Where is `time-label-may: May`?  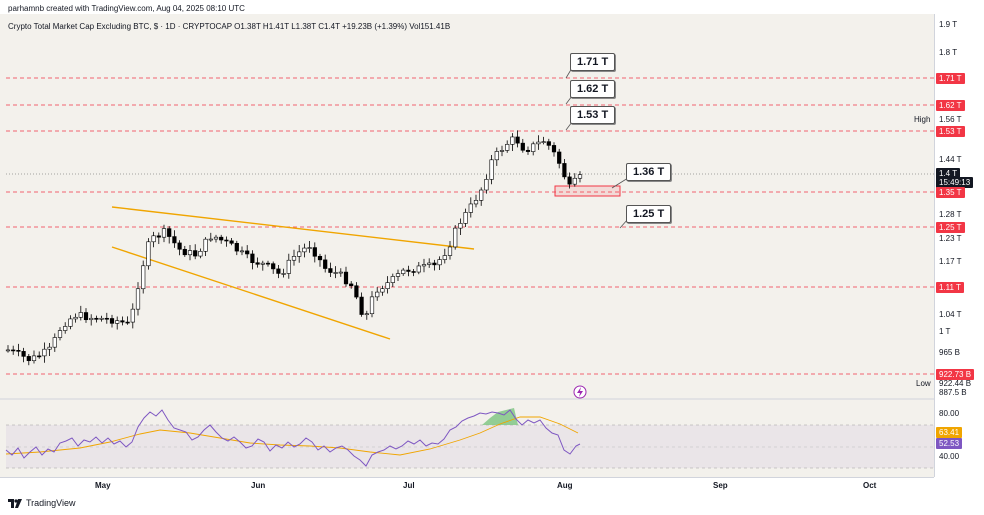
time-label-may: May is located at coordinates (103, 485).